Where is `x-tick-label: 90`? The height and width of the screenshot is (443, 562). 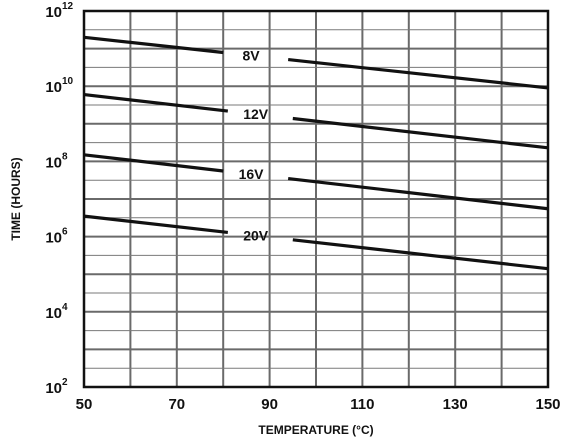
x-tick-label: 90 is located at coordinates (269, 404).